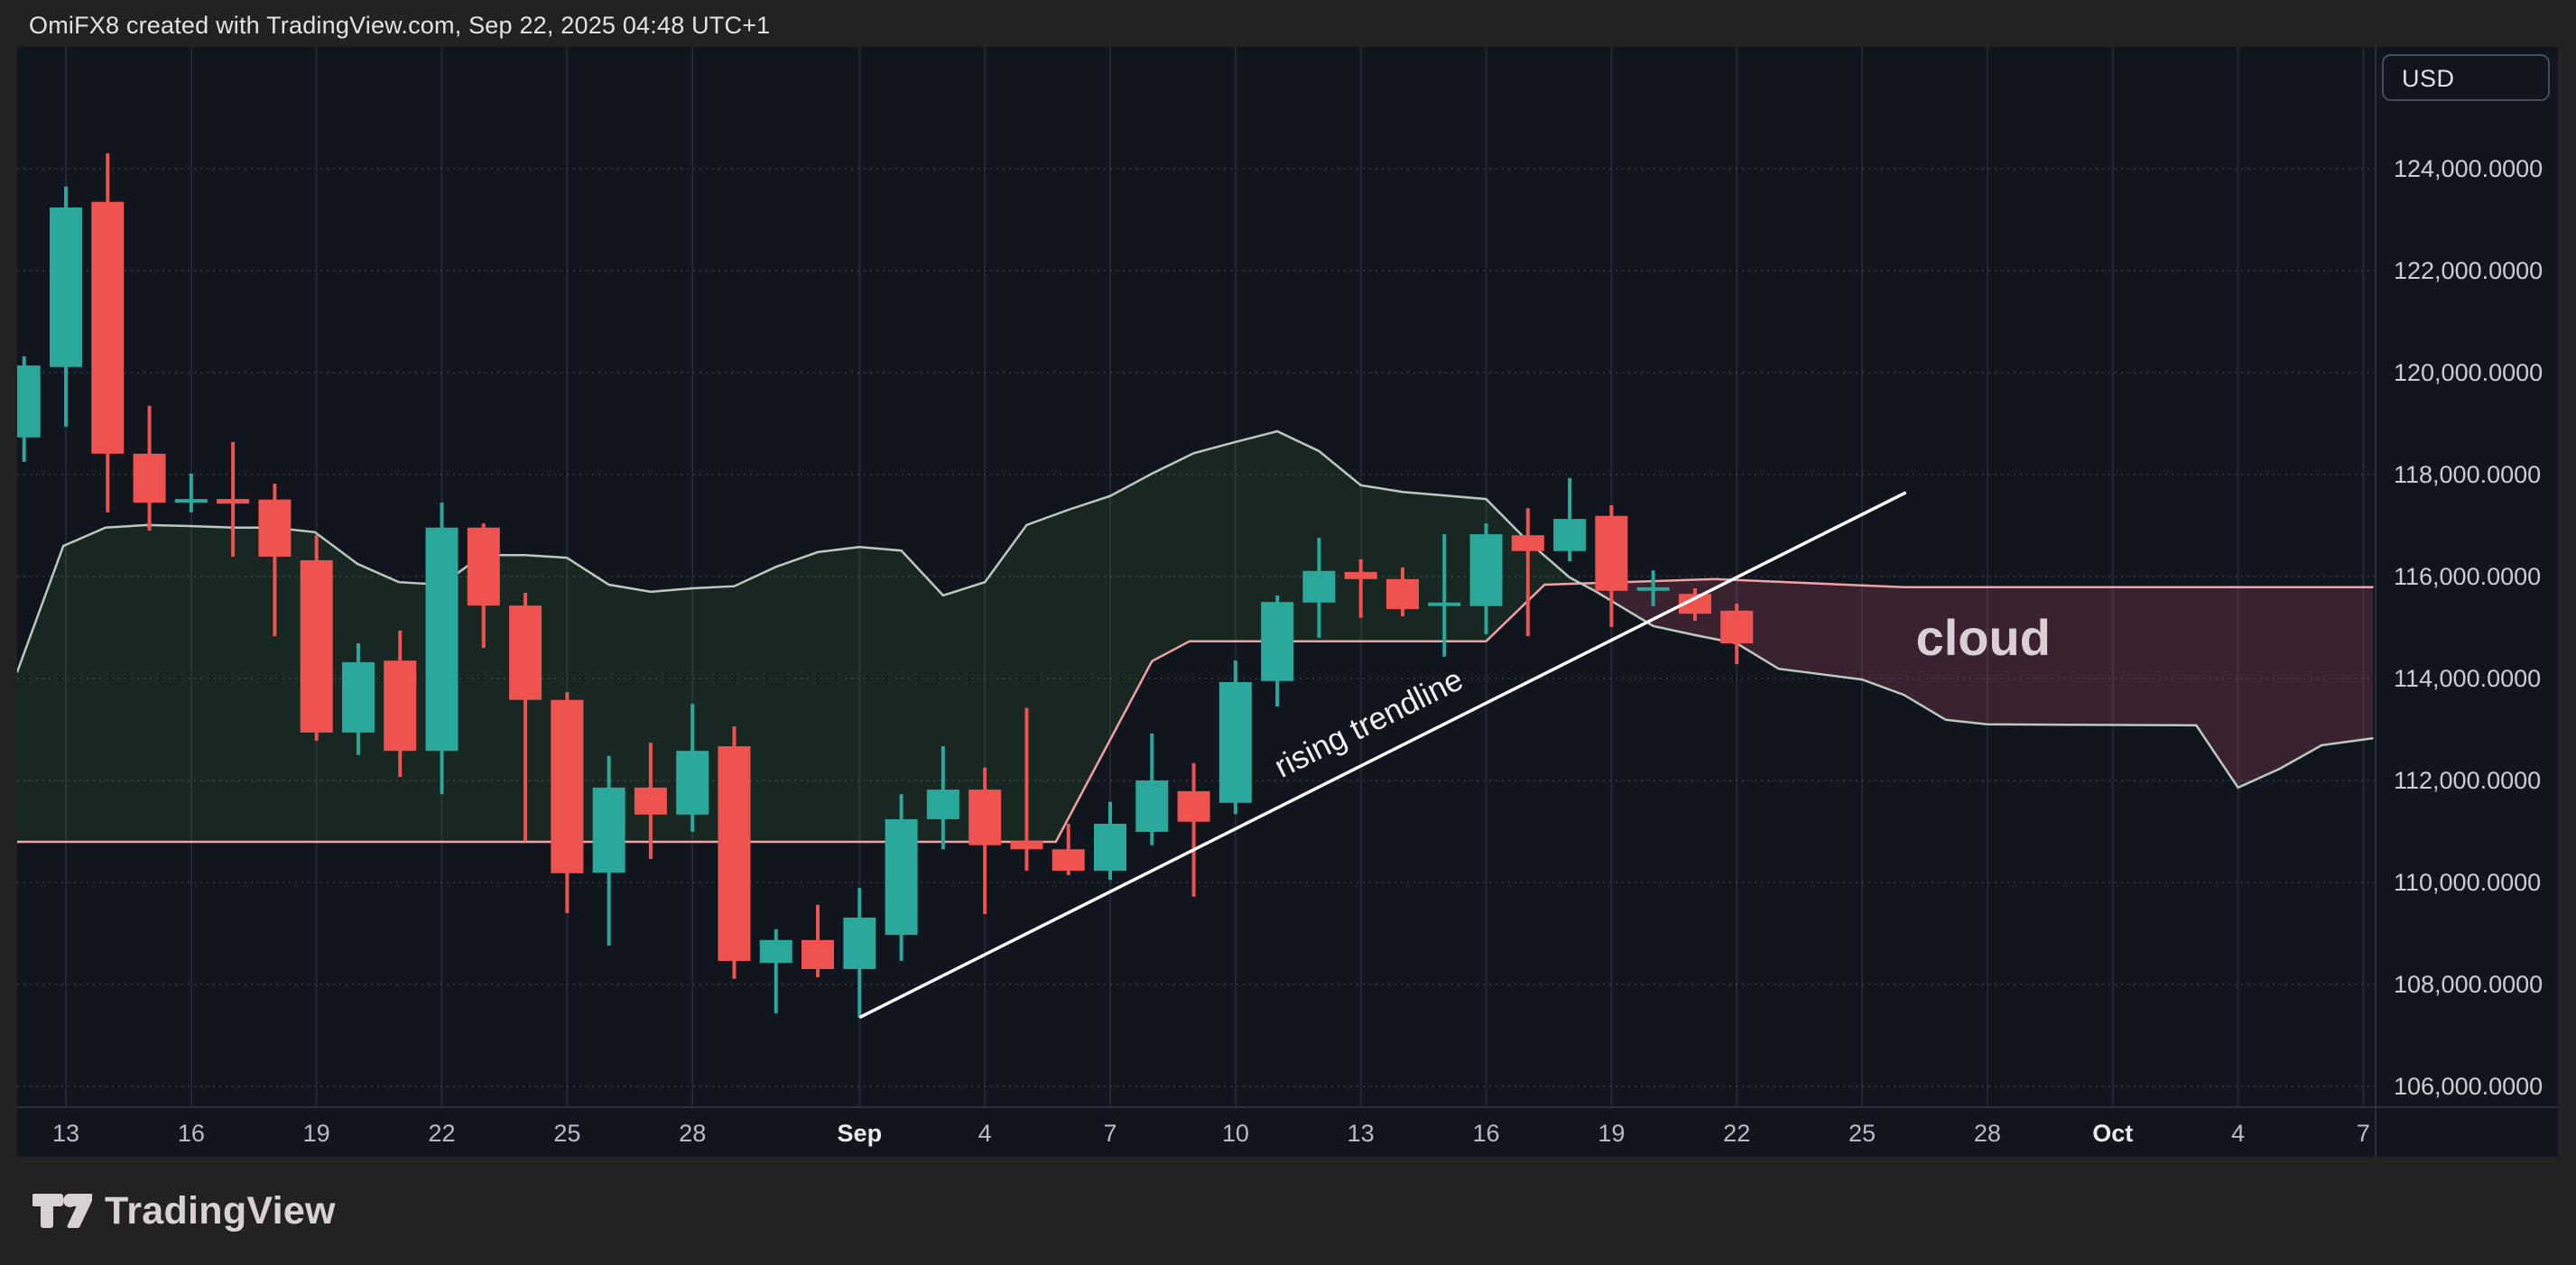 The height and width of the screenshot is (1265, 2576). What do you see at coordinates (2428, 78) in the screenshot?
I see `currency-label: USD` at bounding box center [2428, 78].